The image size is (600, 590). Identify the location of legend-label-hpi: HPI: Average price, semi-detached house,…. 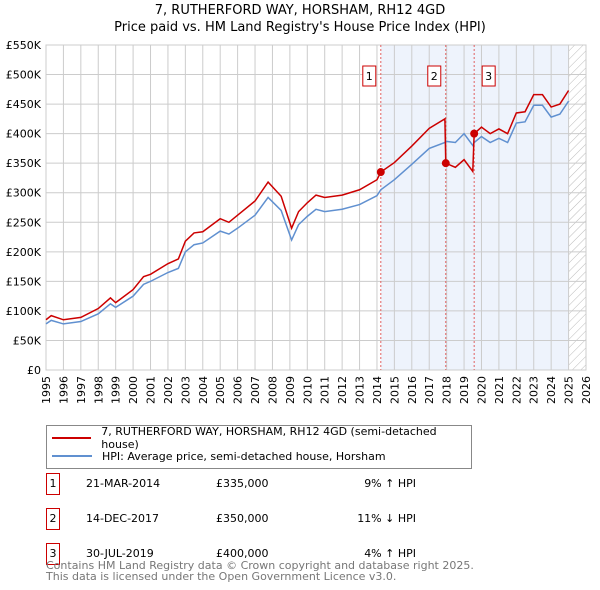
(244, 456).